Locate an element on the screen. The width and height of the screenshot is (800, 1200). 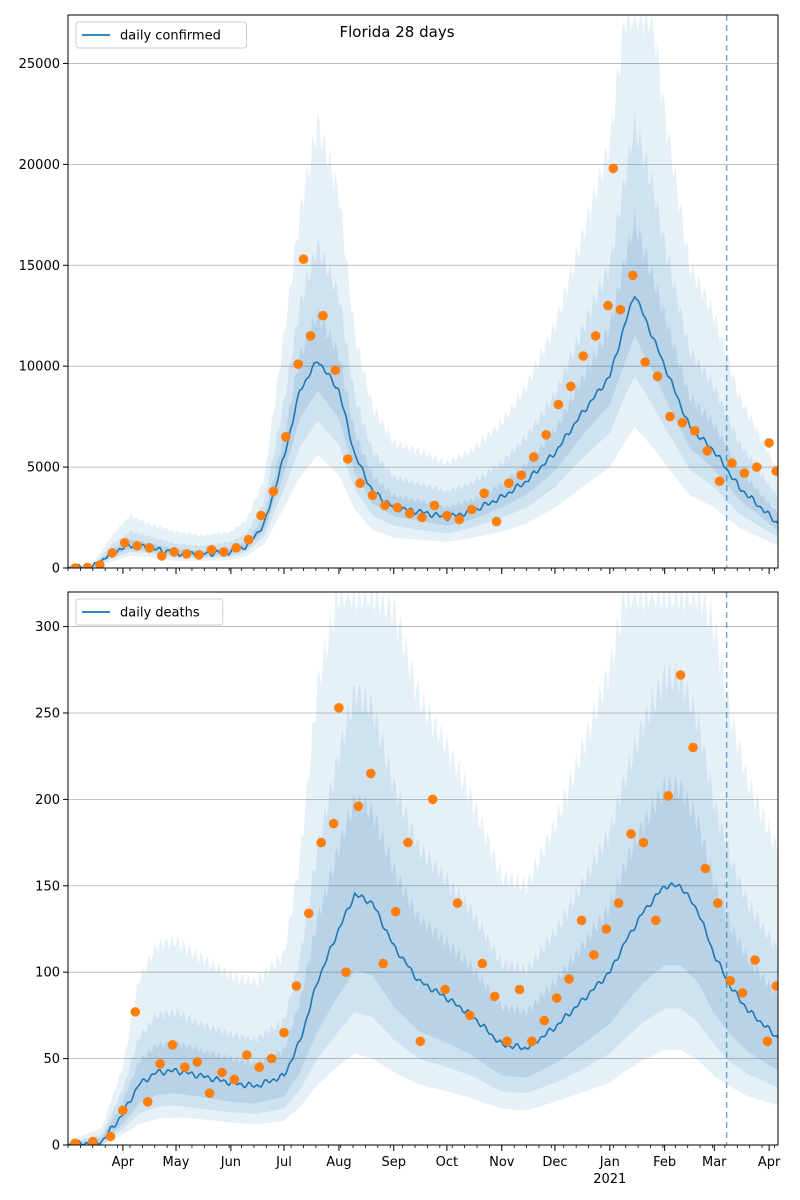
deaths-y-tick-label: 250 is located at coordinates (47, 713).